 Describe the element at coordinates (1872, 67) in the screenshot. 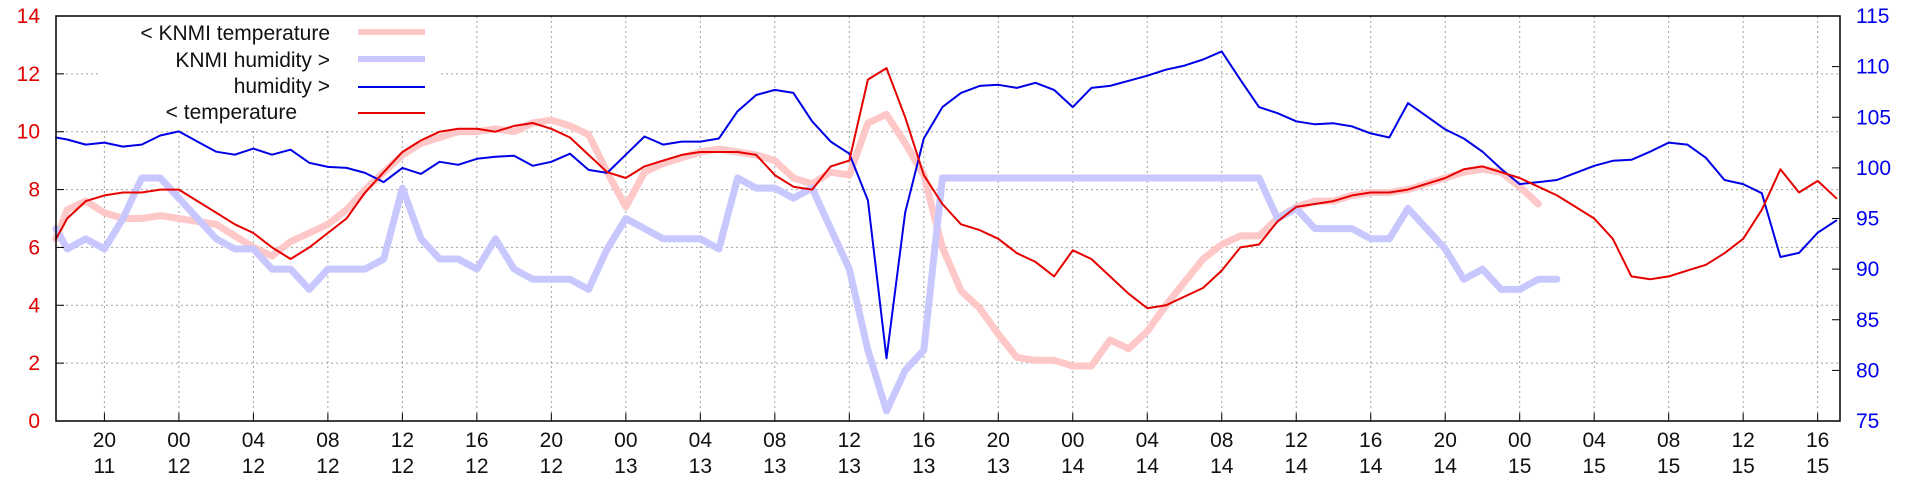

I see `right-axis-tick-label: 110` at that location.